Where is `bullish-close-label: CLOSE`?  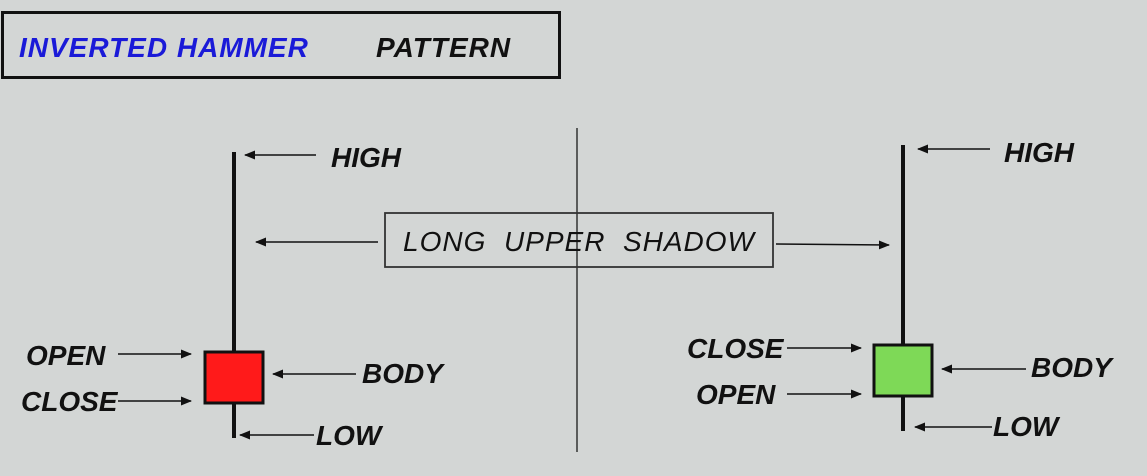
bullish-close-label: CLOSE is located at coordinates (736, 348).